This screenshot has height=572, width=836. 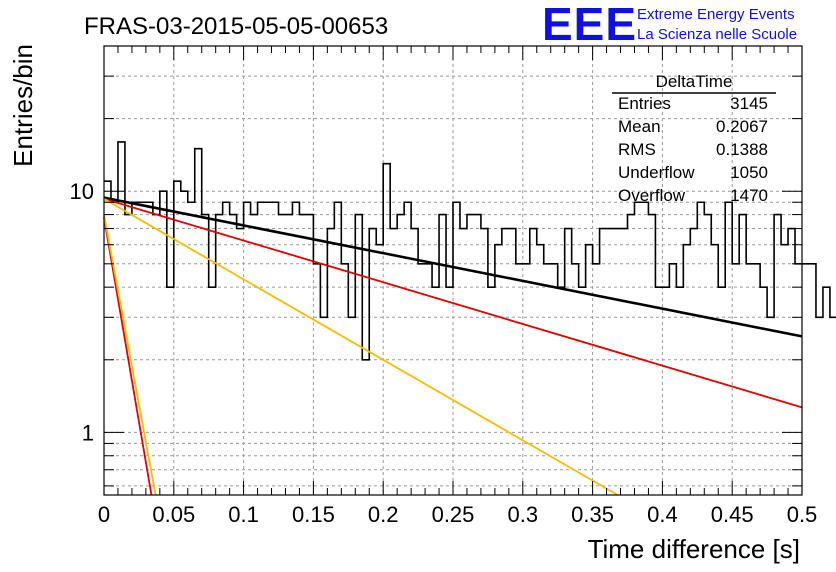 I want to click on x-tick-label: 0.4, so click(x=662, y=514).